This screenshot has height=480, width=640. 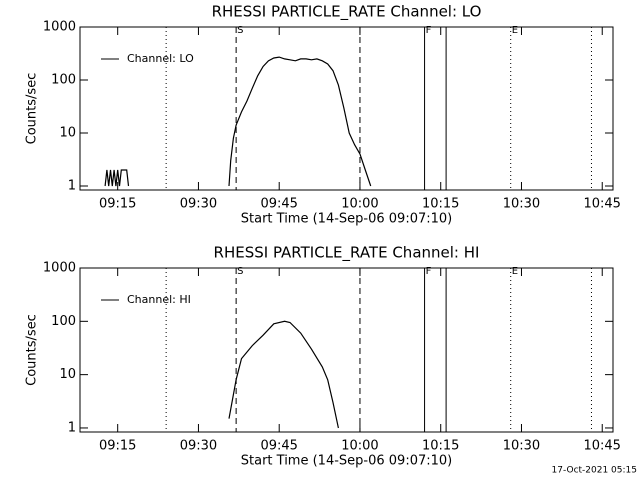 What do you see at coordinates (347, 253) in the screenshot?
I see `chart-title: RHESSI PARTICLE_RATE Channel: HI` at bounding box center [347, 253].